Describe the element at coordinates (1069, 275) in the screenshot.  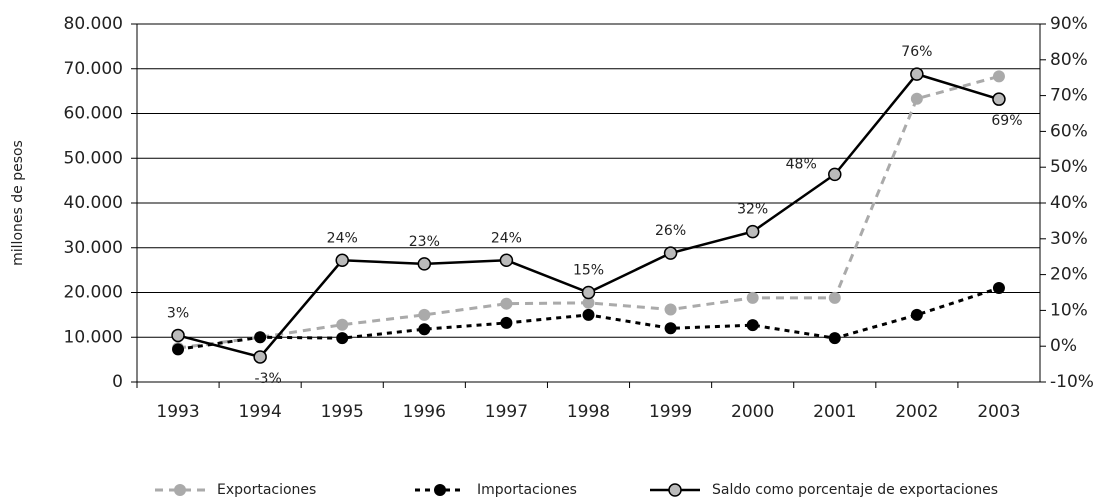
I see `y2-tick-label: 20%` at that location.